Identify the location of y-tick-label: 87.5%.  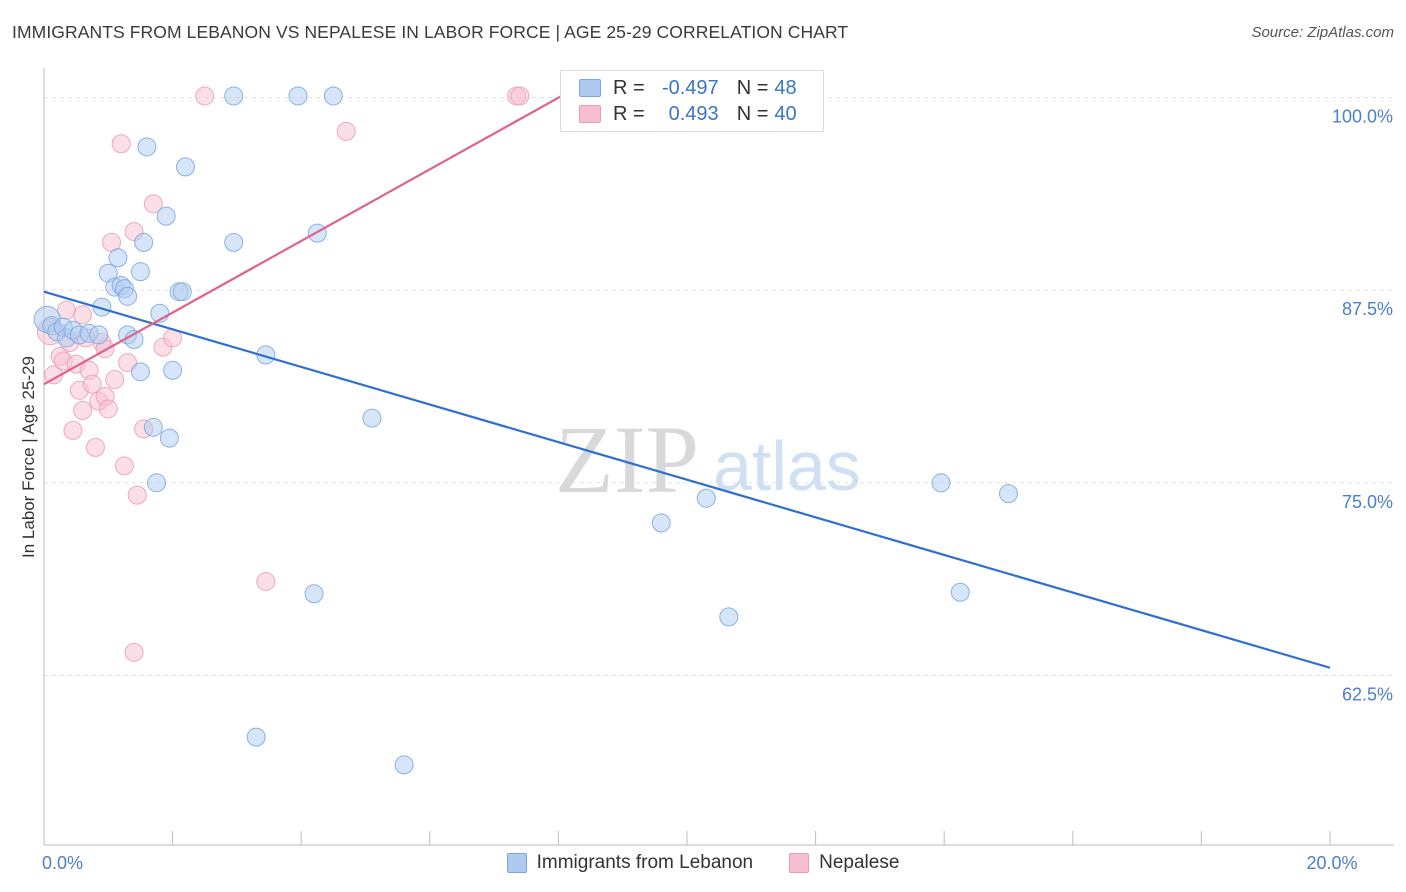
(1367, 309).